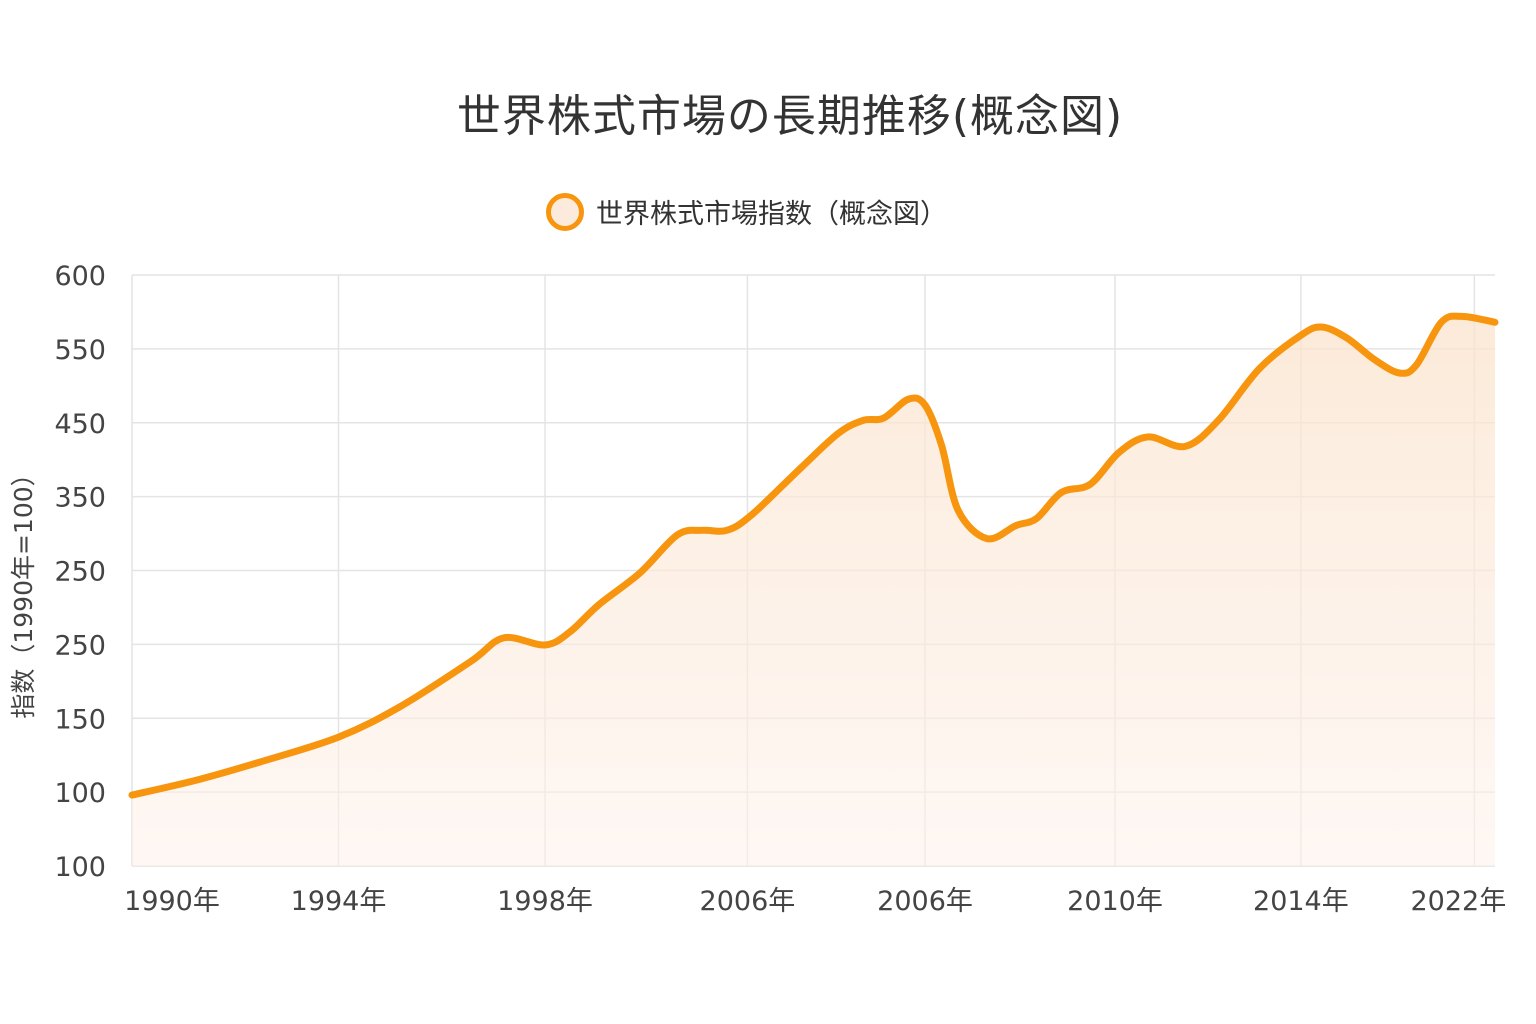 This screenshot has height=1024, width=1536. I want to click on x-tick-label: 1994年, so click(339, 901).